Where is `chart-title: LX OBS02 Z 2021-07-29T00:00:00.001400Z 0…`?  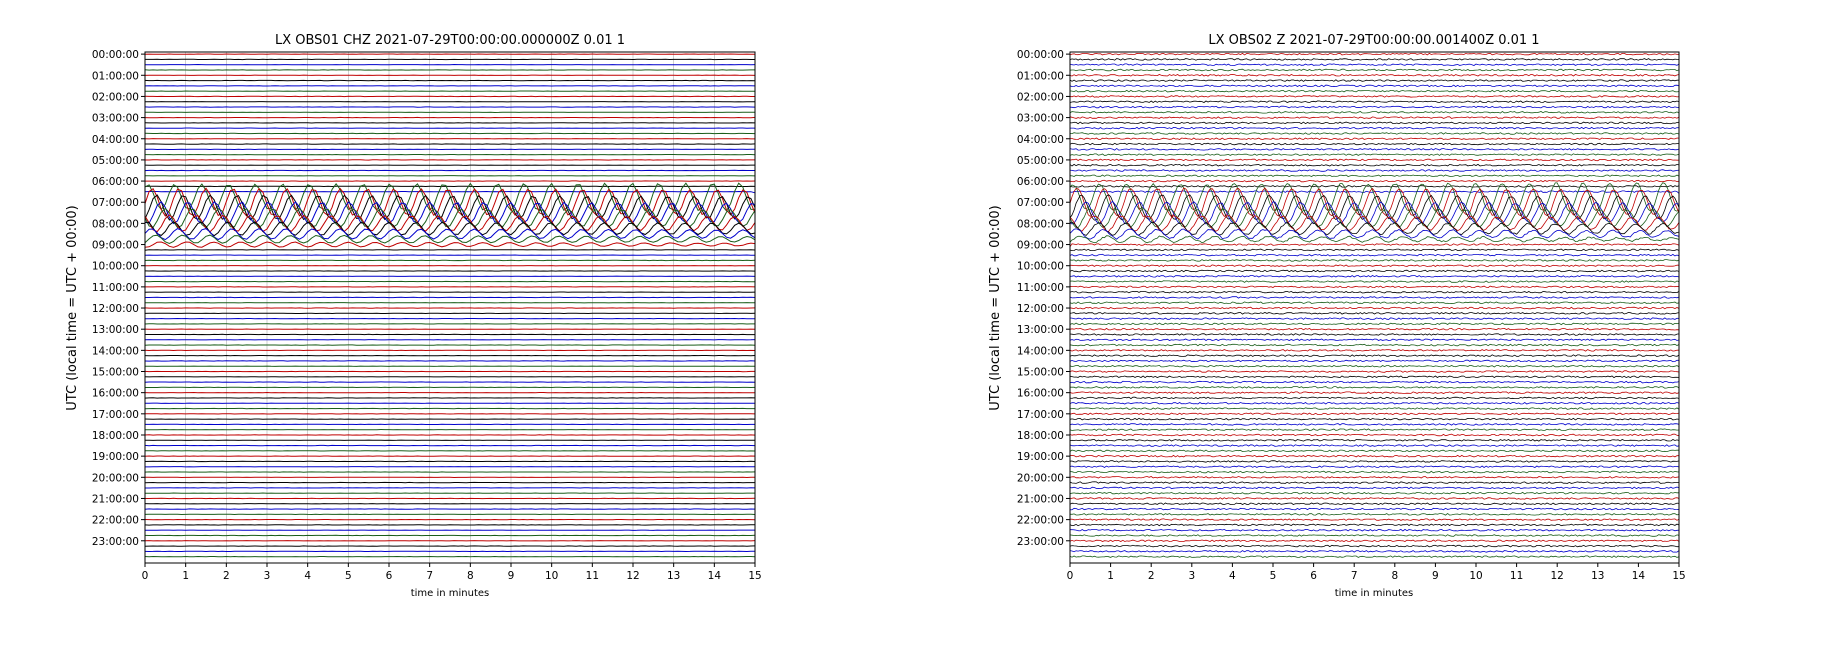 chart-title: LX OBS02 Z 2021-07-29T00:00:00.001400Z 0… is located at coordinates (1373, 40).